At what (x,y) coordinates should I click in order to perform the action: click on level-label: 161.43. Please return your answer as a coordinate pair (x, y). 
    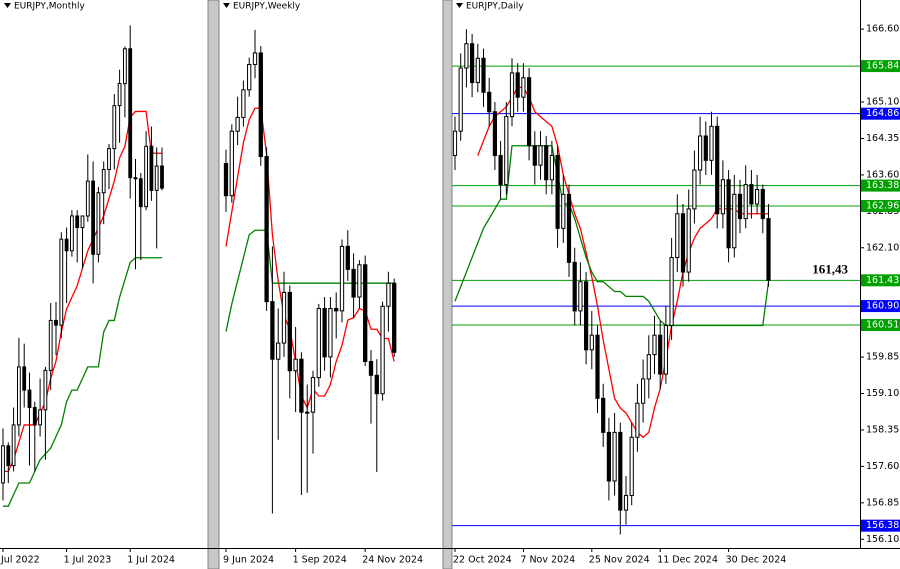
    Looking at the image, I should click on (882, 280).